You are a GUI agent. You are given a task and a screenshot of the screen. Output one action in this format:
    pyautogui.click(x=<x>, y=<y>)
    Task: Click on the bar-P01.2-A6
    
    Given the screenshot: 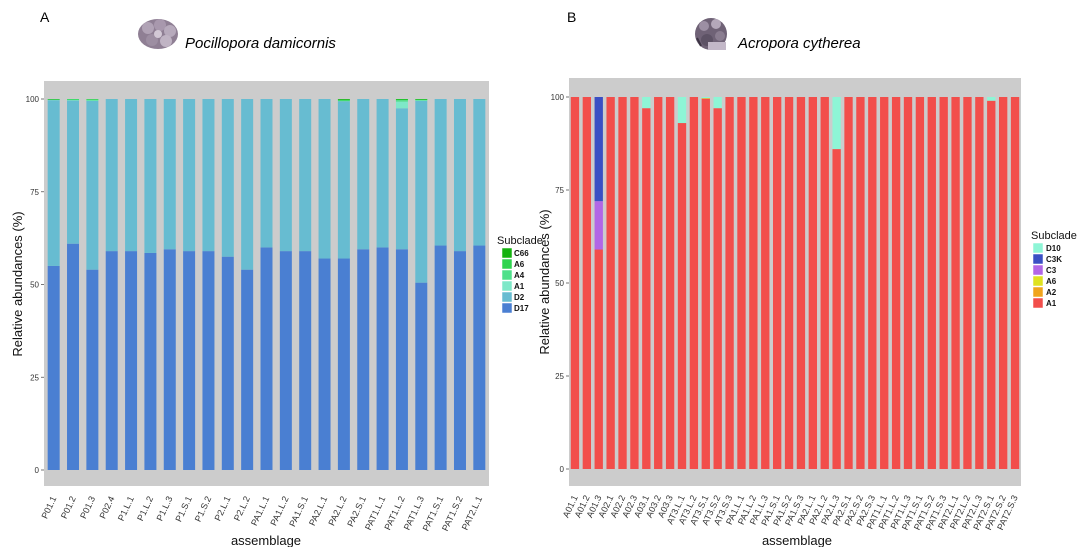 What is the action you would take?
    pyautogui.click(x=73, y=99)
    